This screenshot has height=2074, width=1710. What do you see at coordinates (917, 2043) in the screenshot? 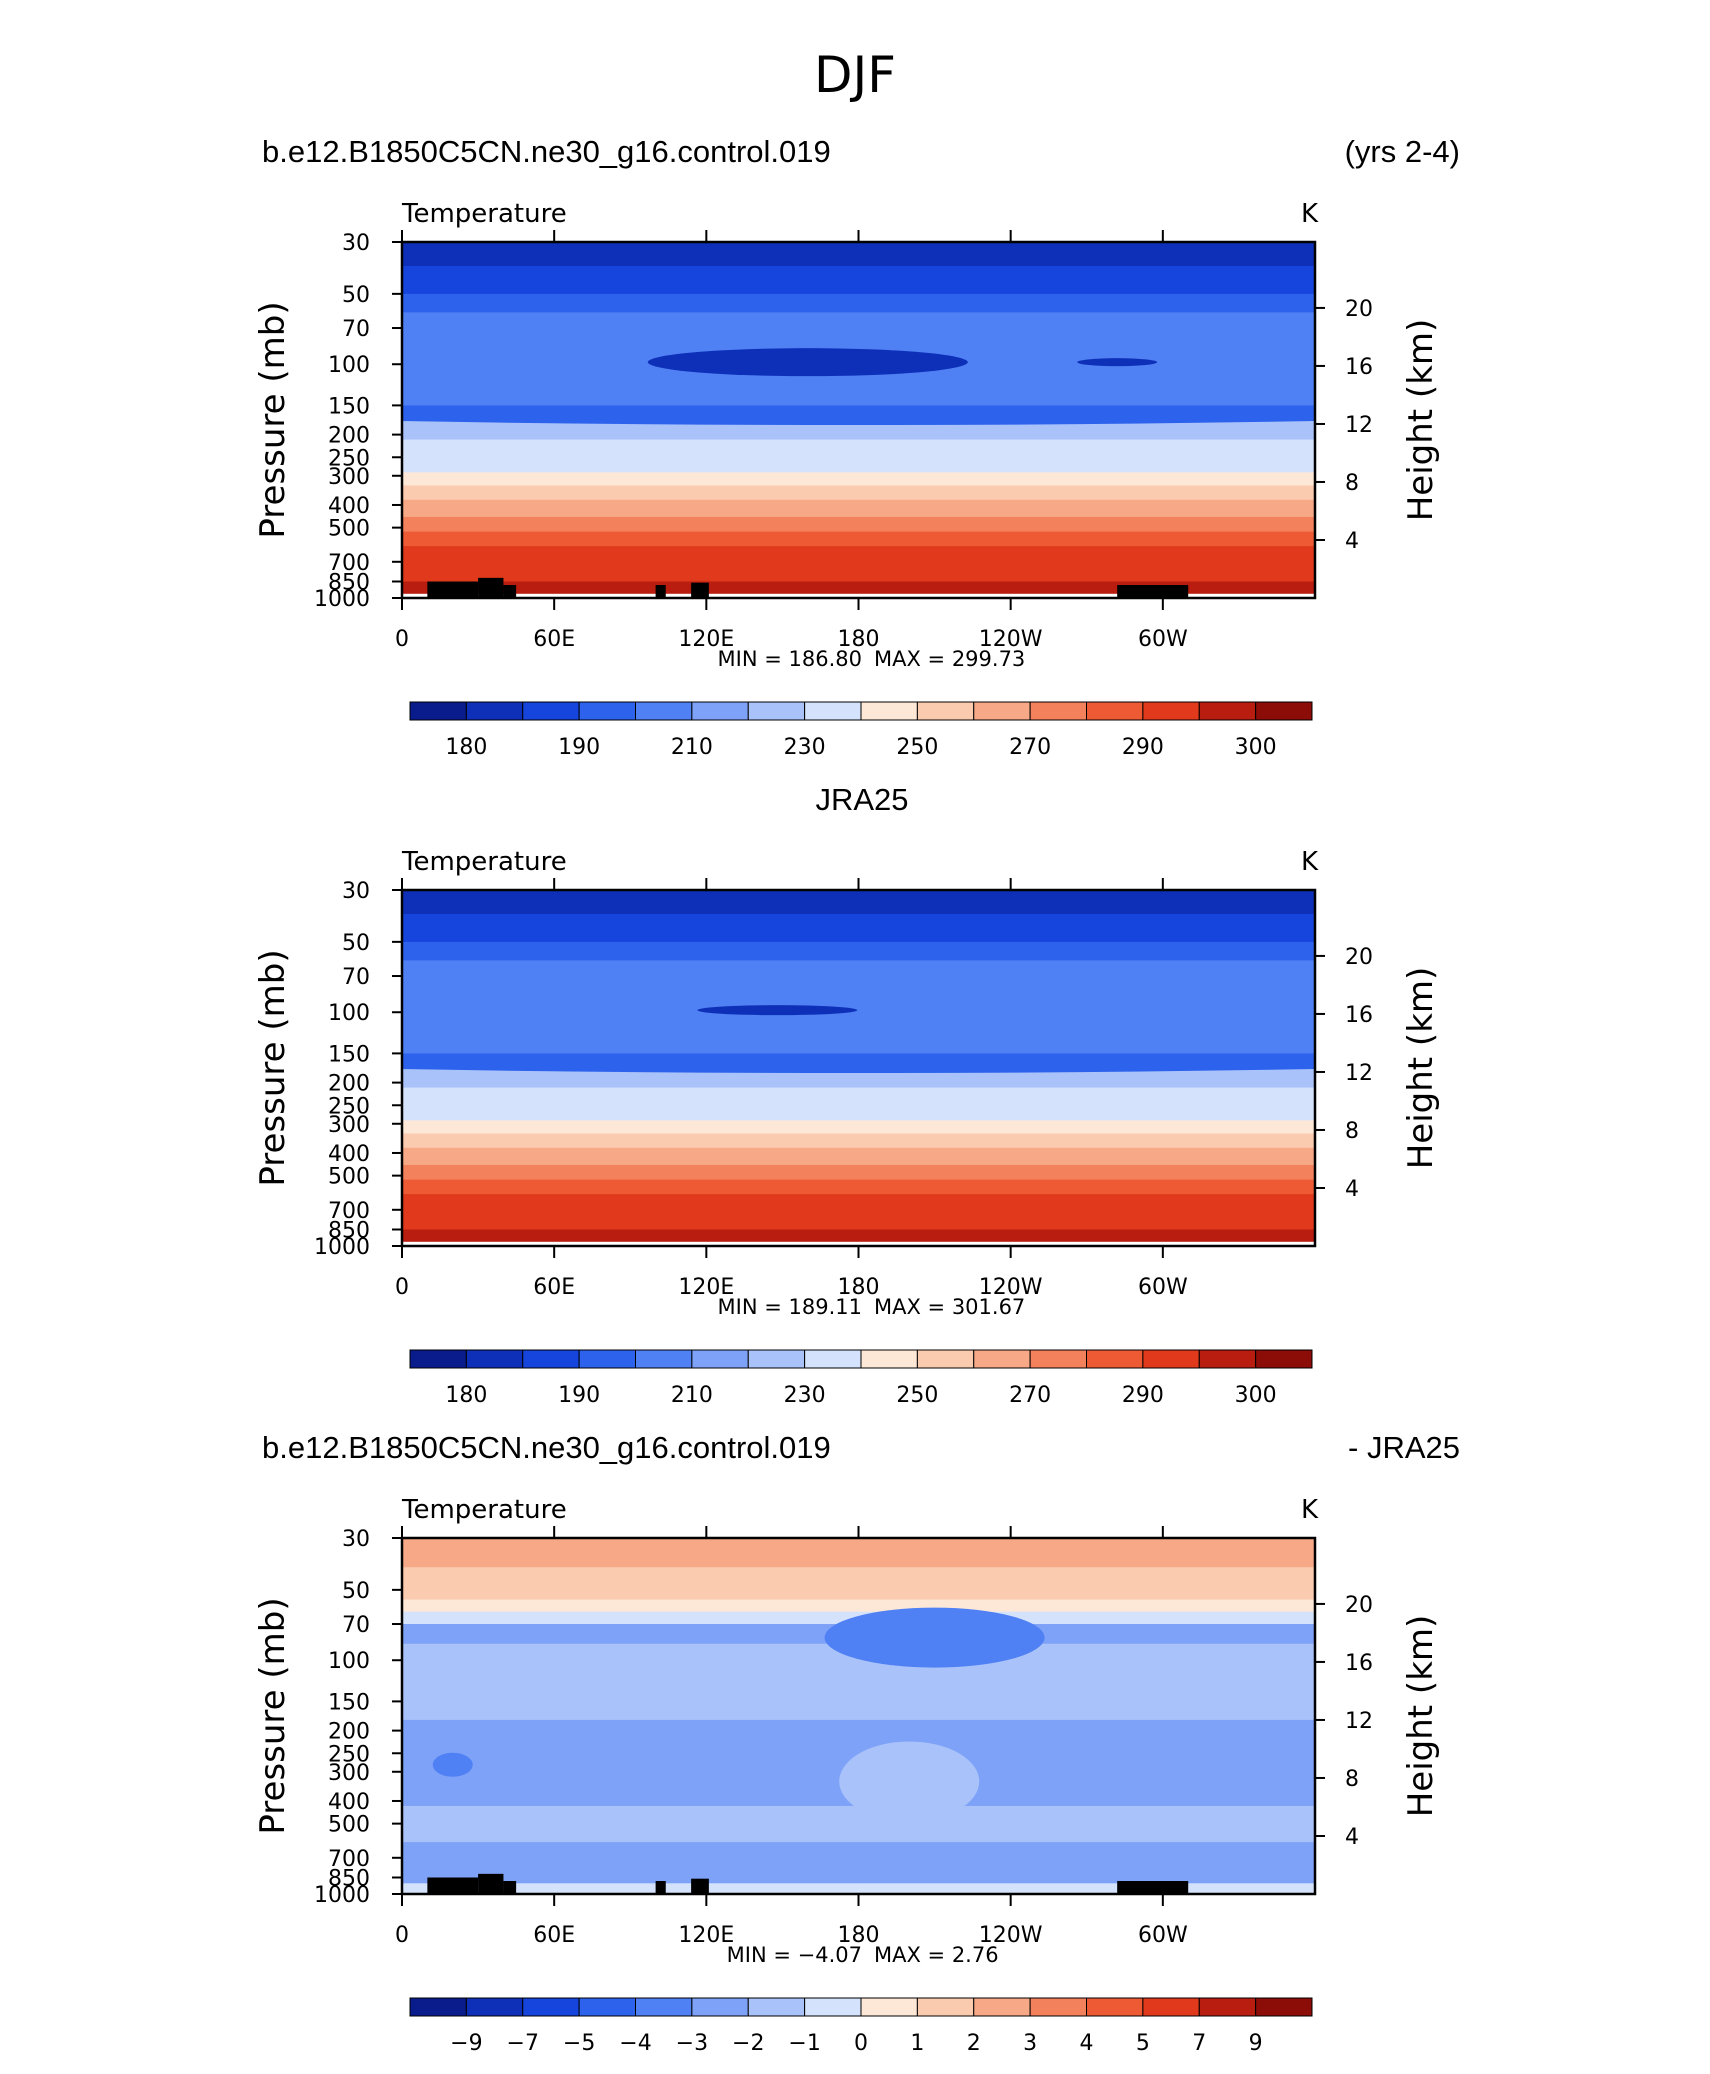
I see `colorbar-label: 1` at bounding box center [917, 2043].